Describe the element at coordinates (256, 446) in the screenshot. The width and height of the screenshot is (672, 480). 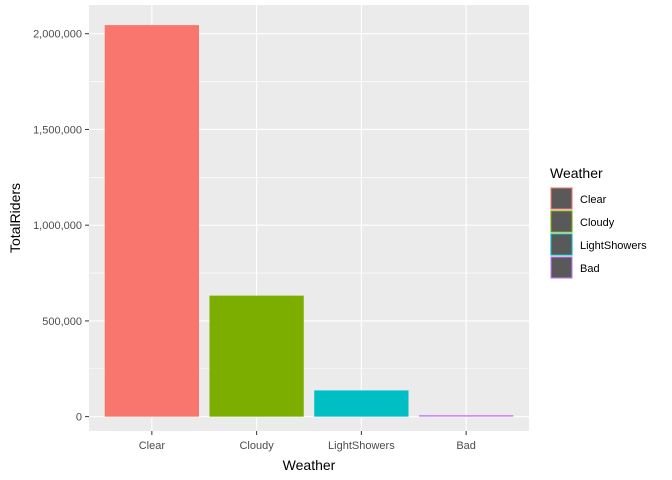
I see `x-tick-label: Cloudy` at that location.